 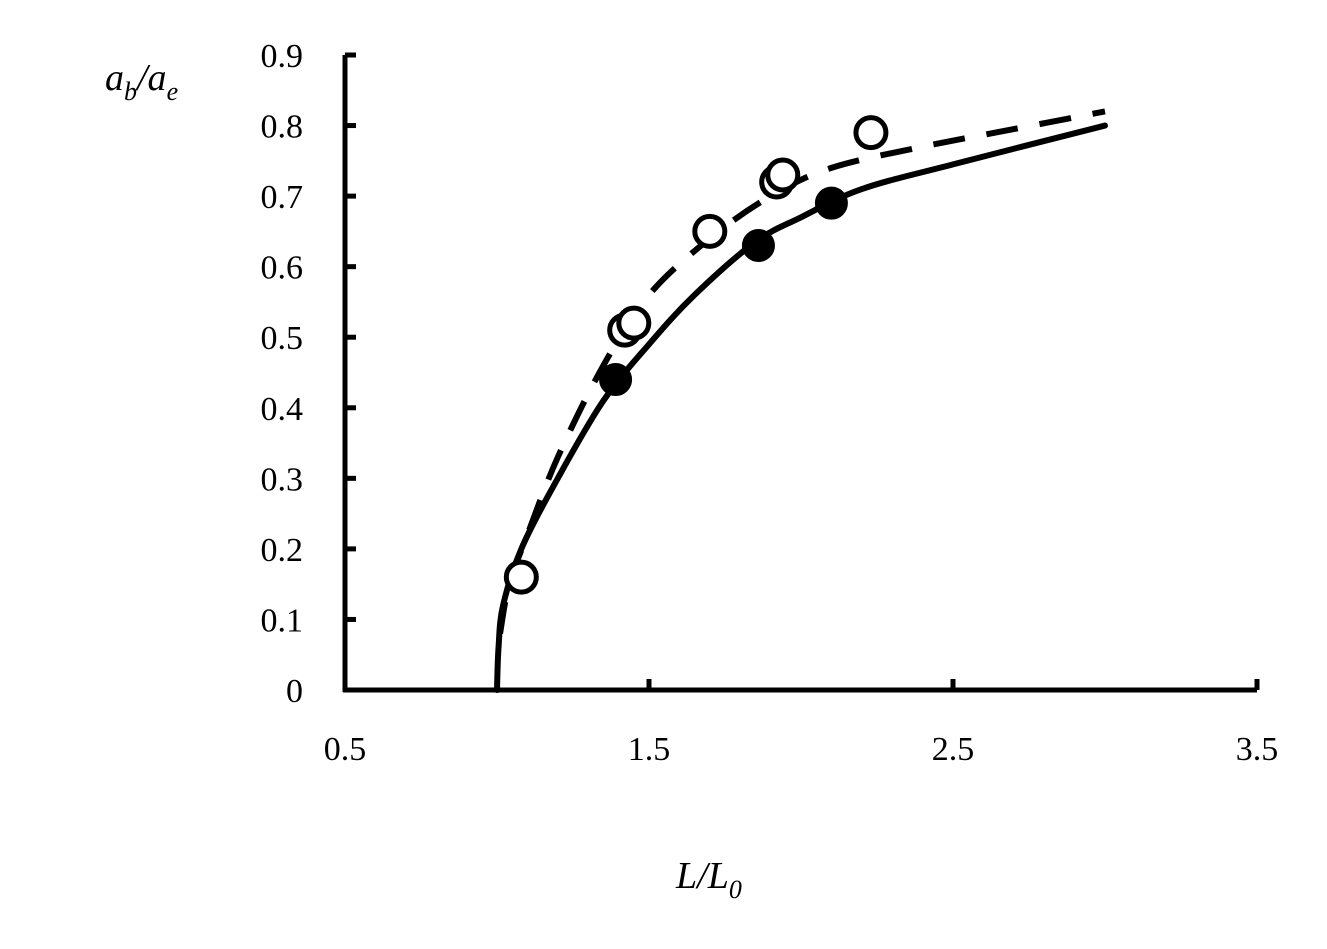 I want to click on y-axis-label: ab/ae, so click(x=141, y=81).